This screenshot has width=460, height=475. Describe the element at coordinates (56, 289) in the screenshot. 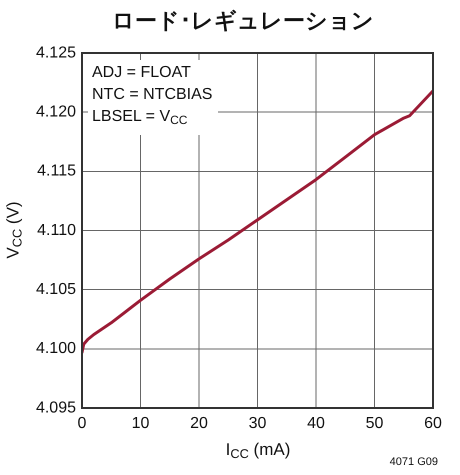

I see `y-tick-label: 4.105` at that location.